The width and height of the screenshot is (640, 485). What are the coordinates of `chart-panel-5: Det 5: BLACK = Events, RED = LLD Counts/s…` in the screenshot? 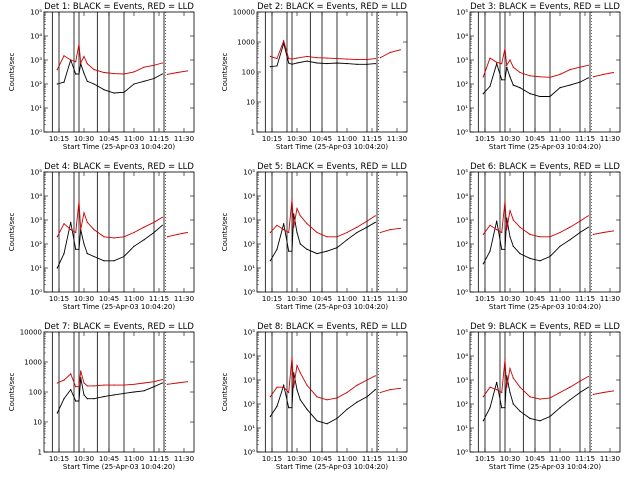 It's located at (314, 236).